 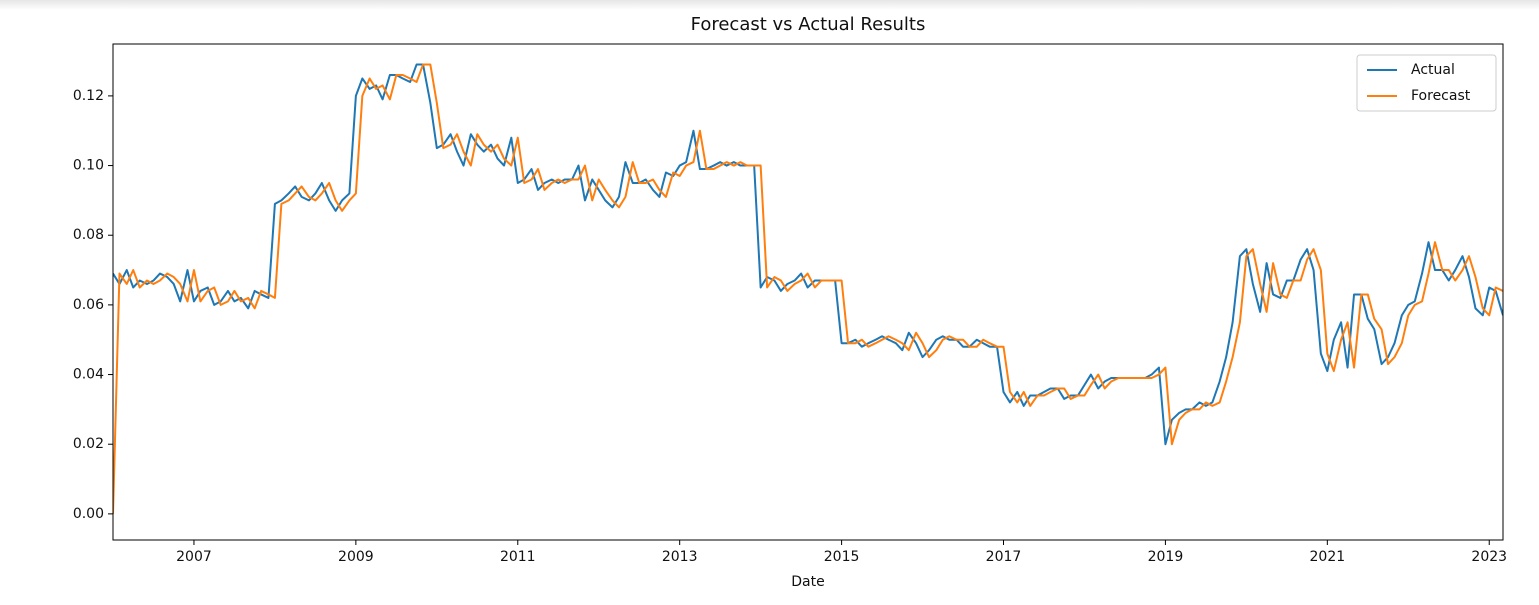 What do you see at coordinates (88, 375) in the screenshot?
I see `y-tick-label: 0.04` at bounding box center [88, 375].